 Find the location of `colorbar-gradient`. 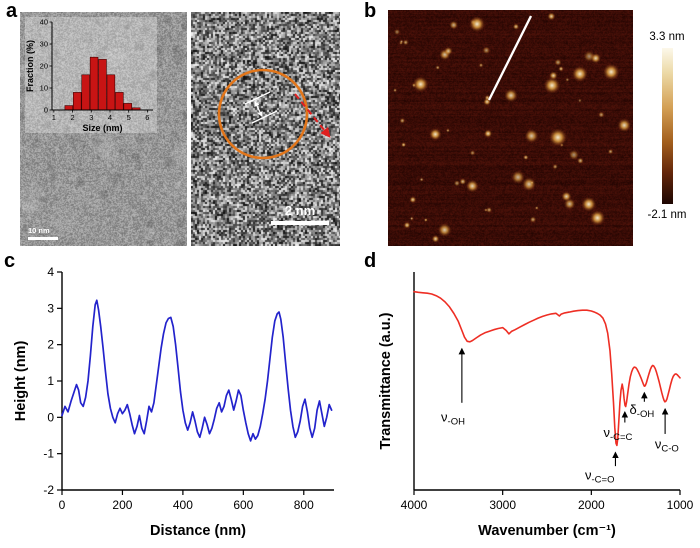

colorbar-gradient is located at coordinates (667, 126).